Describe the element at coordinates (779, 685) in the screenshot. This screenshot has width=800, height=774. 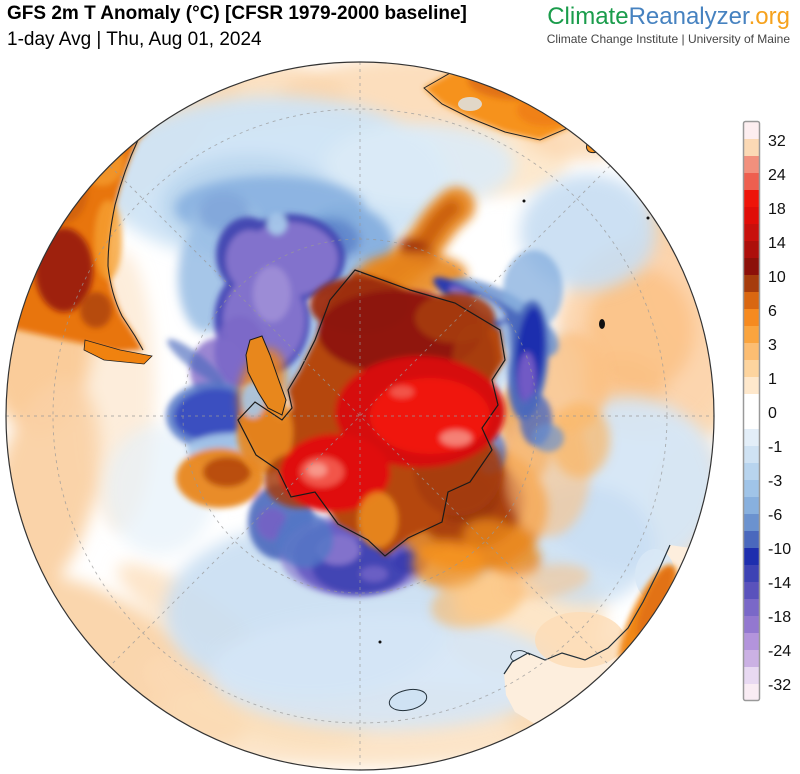
I see `svg-text: -32` at that location.